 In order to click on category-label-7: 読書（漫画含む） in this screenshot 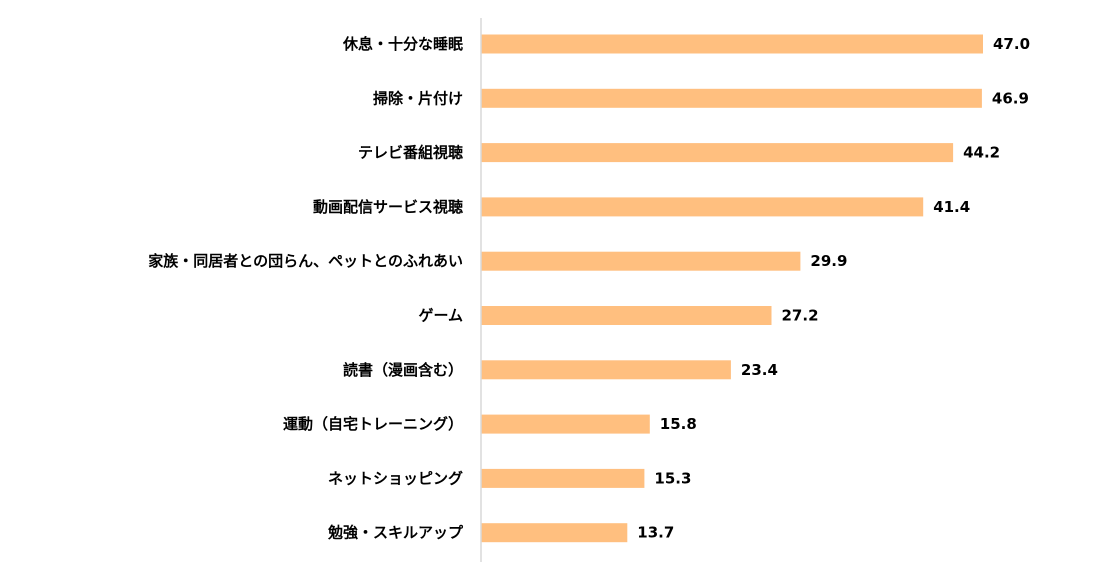, I will do `click(403, 370)`.